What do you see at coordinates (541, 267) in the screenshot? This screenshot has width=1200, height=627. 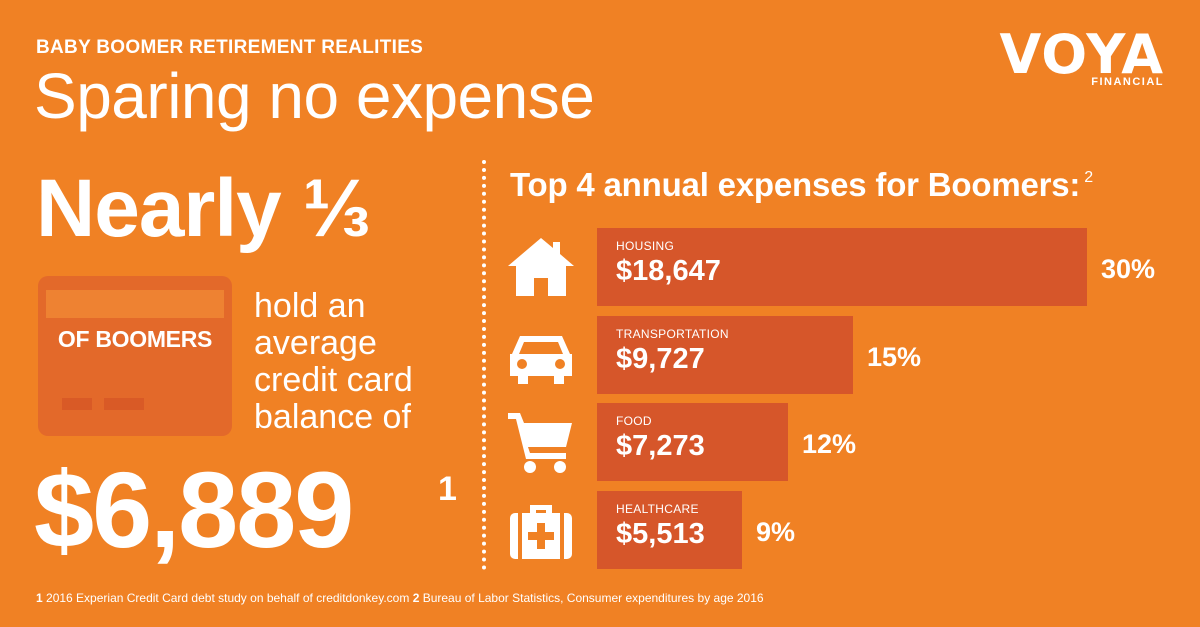 I see `house-icon` at bounding box center [541, 267].